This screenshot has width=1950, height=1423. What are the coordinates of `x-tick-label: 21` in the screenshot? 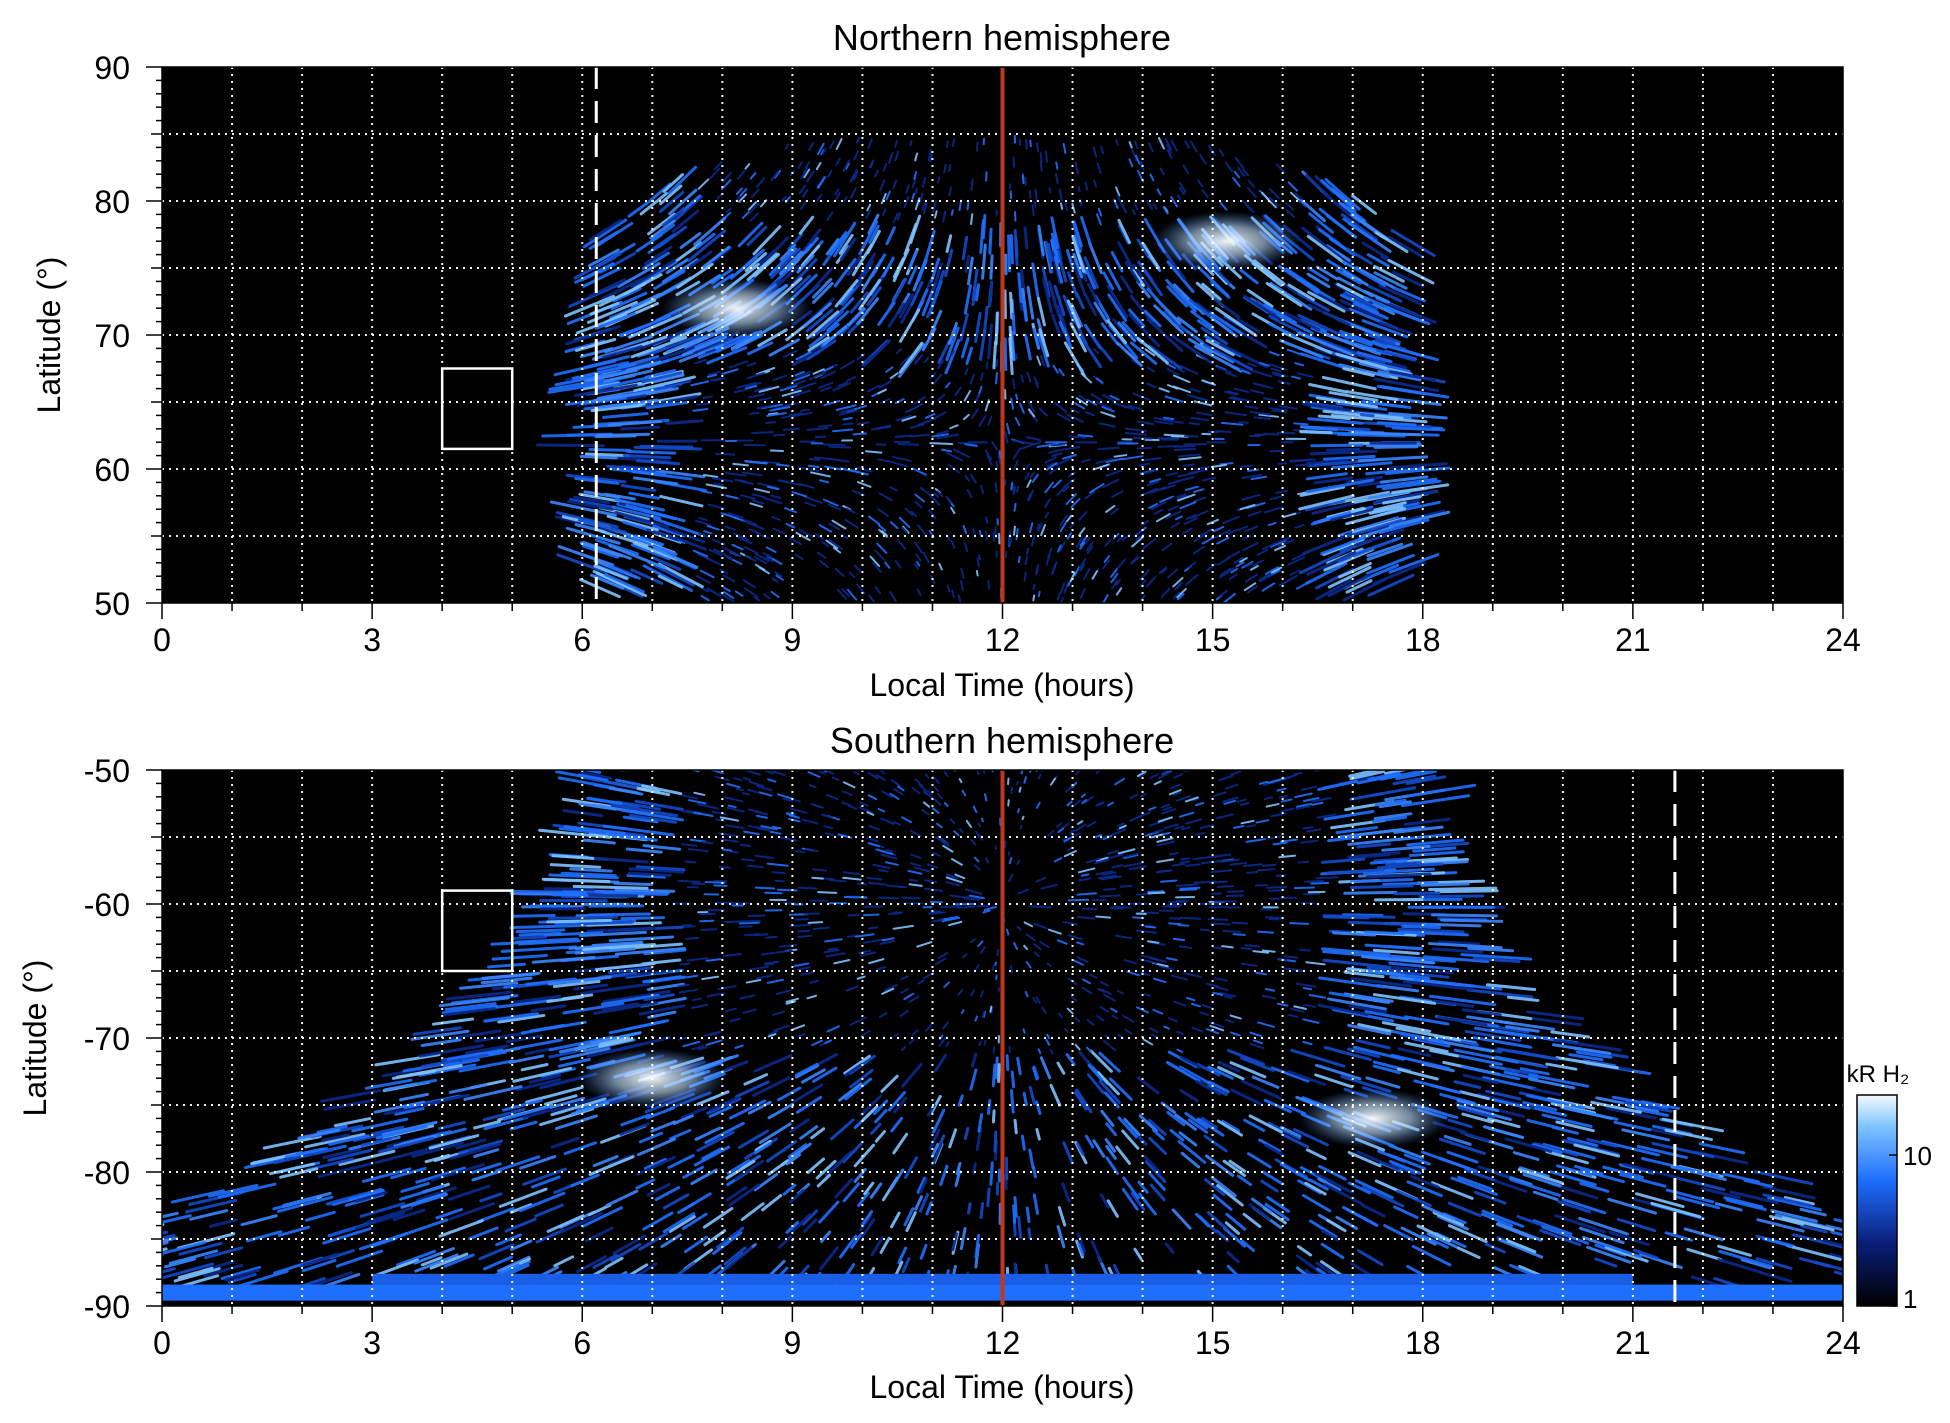 It's located at (1633, 640).